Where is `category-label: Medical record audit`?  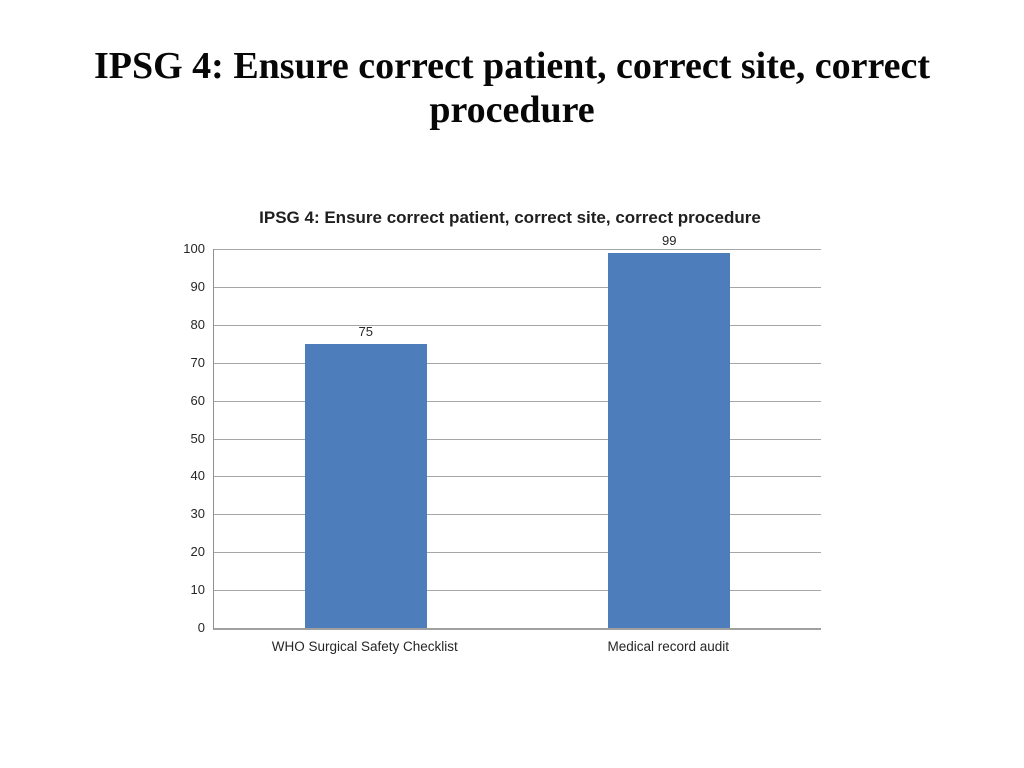
category-label: Medical record audit is located at coordinates (668, 646).